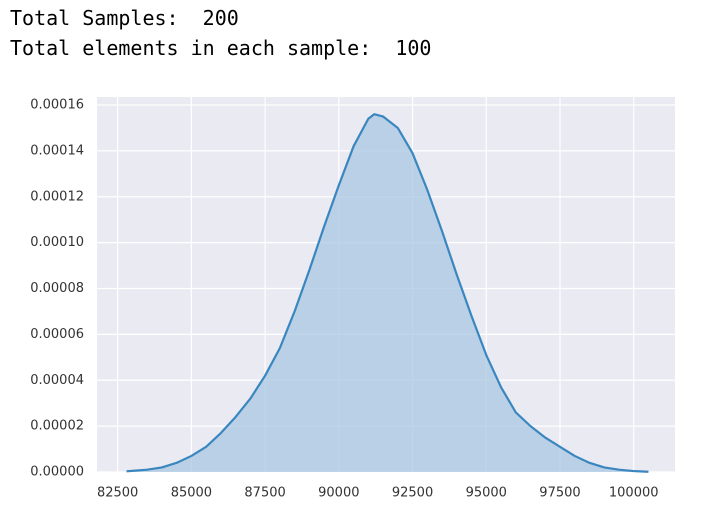  I want to click on x-tick-label: 87500, so click(264, 493).